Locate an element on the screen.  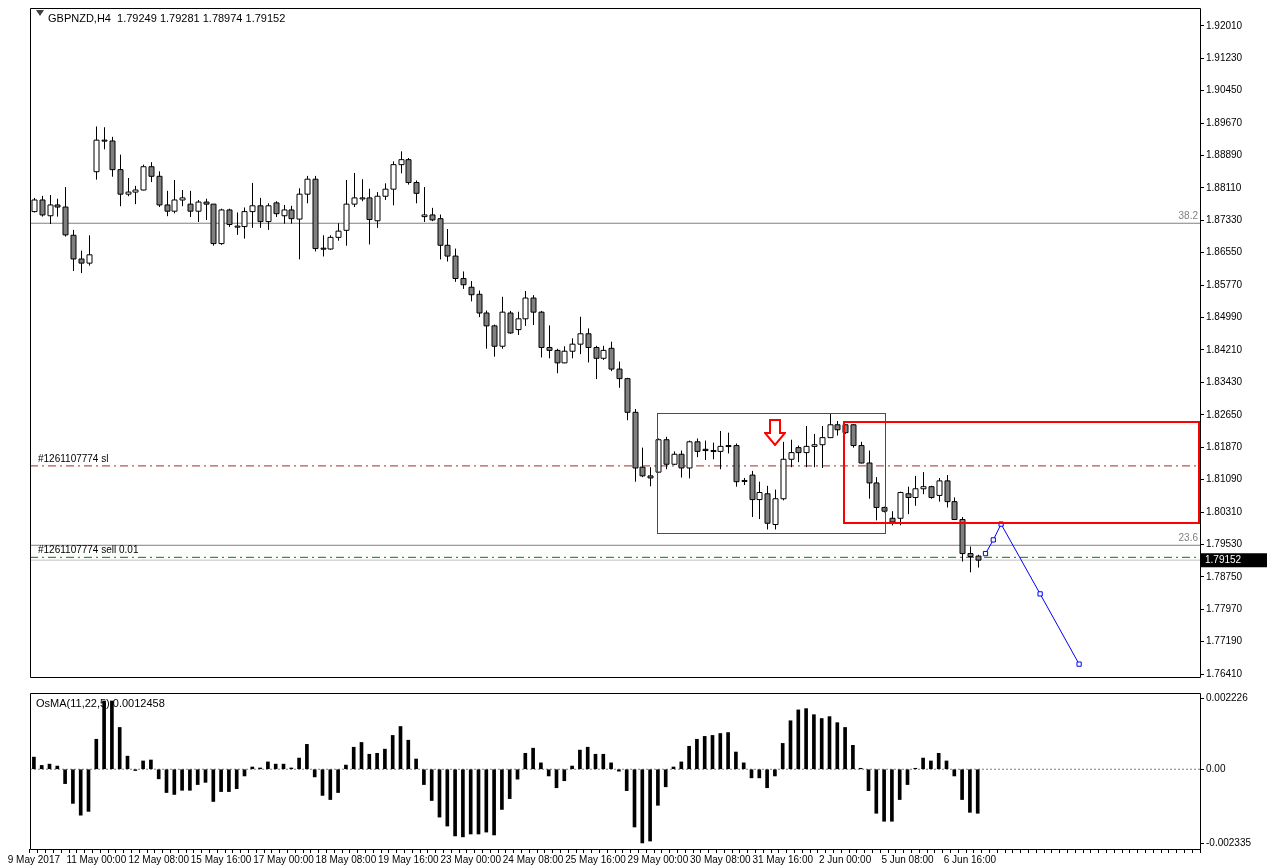
y-tick-label: 1.90450 is located at coordinates (1224, 90).